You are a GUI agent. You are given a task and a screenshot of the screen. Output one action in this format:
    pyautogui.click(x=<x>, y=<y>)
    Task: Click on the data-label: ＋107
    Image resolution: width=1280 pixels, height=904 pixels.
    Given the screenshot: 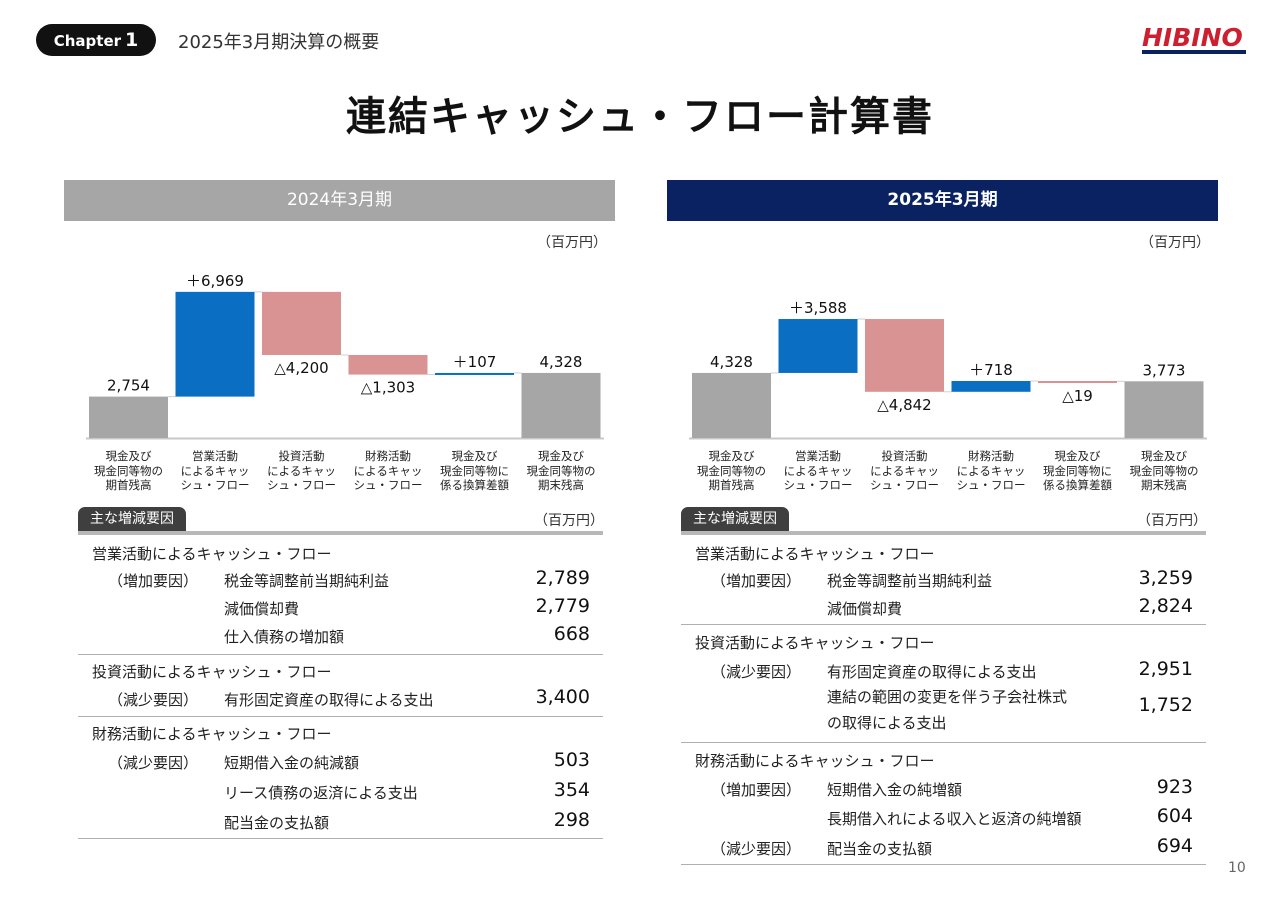 What is the action you would take?
    pyautogui.click(x=475, y=362)
    